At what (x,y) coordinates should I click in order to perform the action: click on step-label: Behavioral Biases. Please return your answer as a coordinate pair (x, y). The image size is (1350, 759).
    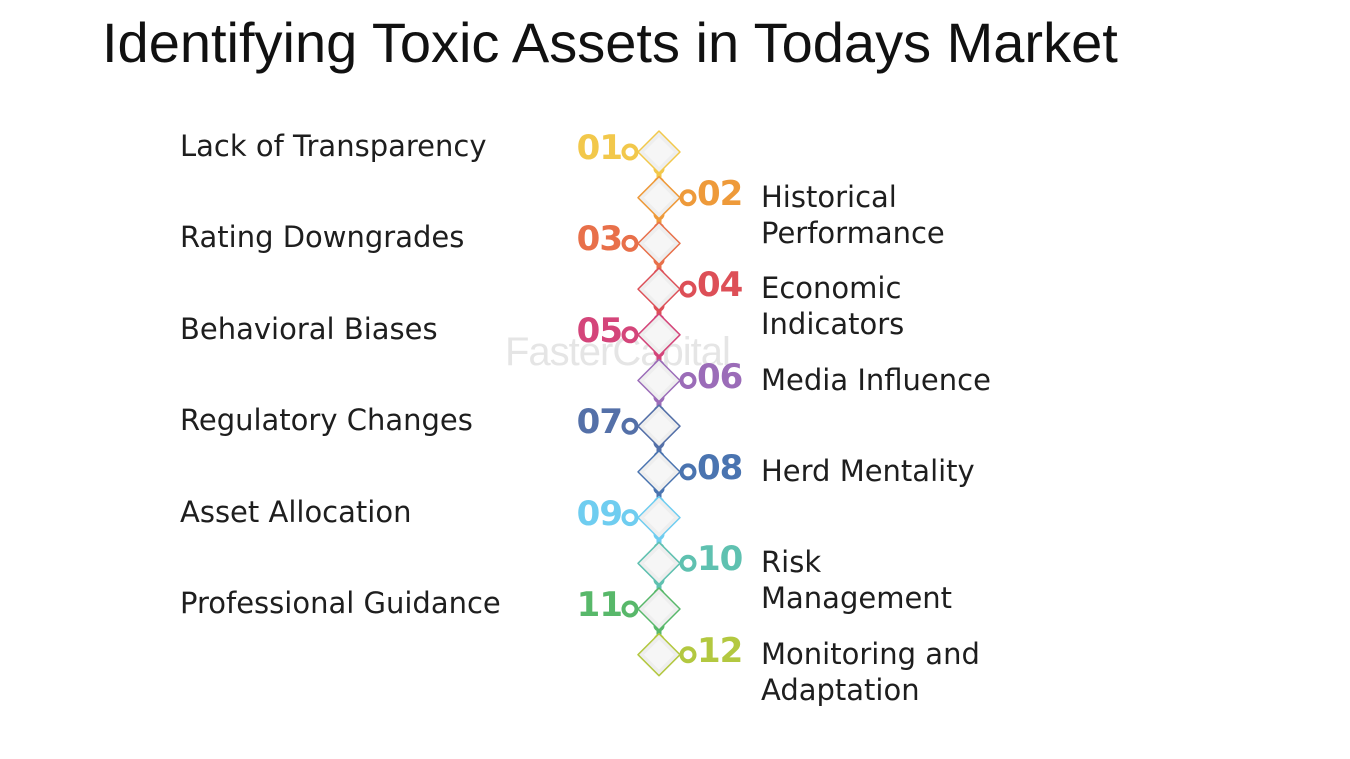
    Looking at the image, I should click on (309, 328).